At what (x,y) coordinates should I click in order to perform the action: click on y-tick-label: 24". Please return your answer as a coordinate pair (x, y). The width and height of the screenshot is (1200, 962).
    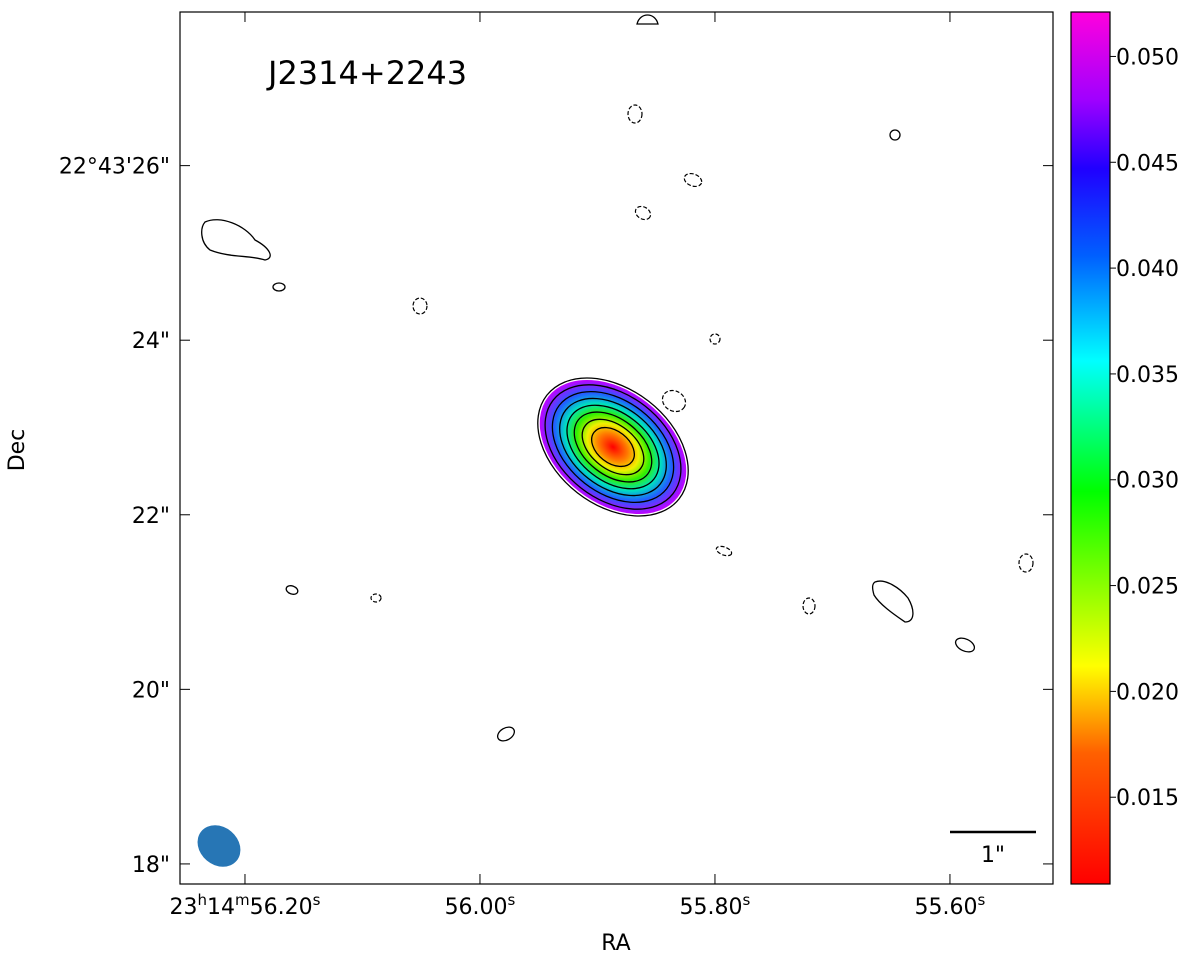
    Looking at the image, I should click on (151, 341).